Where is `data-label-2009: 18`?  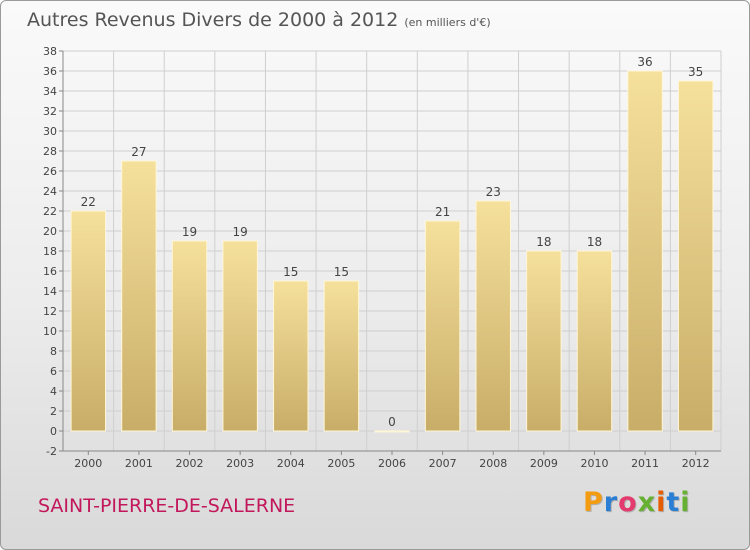
data-label-2009: 18 is located at coordinates (543, 242).